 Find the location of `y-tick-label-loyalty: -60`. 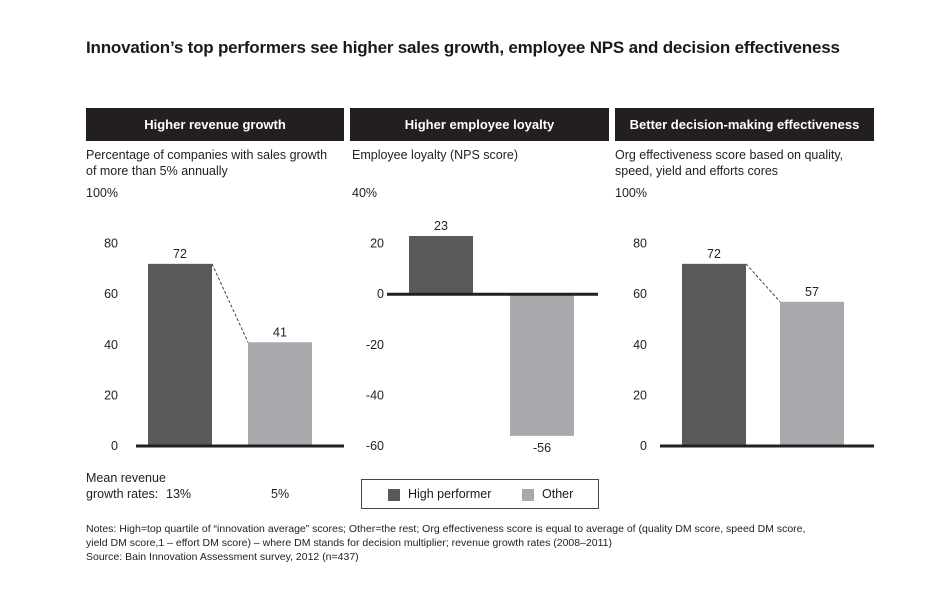

y-tick-label-loyalty: -60 is located at coordinates (375, 446).